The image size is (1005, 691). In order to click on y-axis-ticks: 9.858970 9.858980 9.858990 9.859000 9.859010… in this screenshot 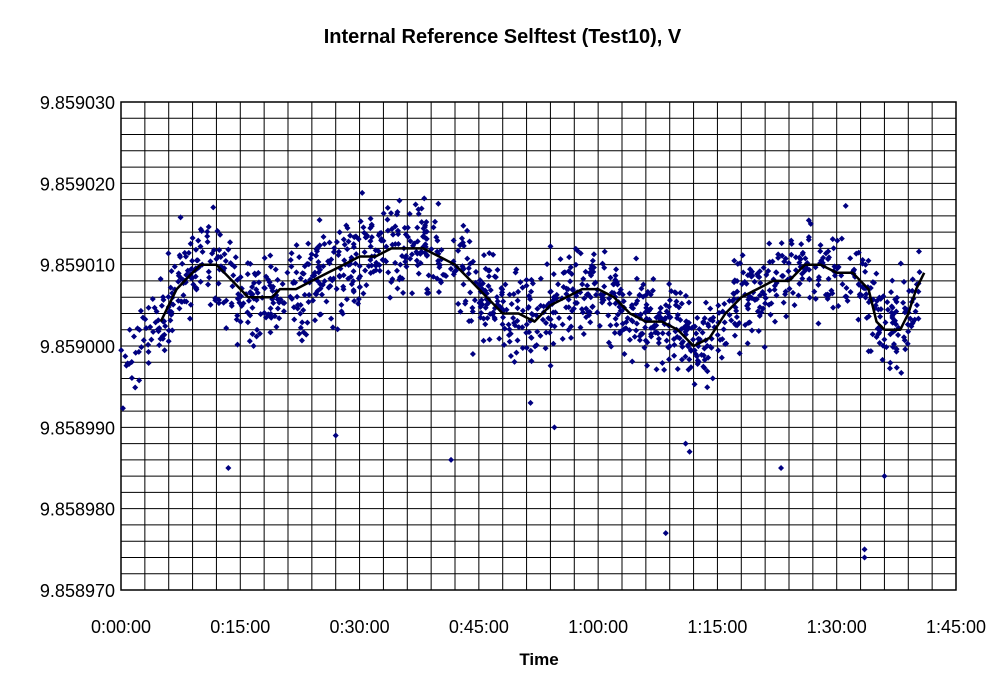, I will do `click(77, 347)`.